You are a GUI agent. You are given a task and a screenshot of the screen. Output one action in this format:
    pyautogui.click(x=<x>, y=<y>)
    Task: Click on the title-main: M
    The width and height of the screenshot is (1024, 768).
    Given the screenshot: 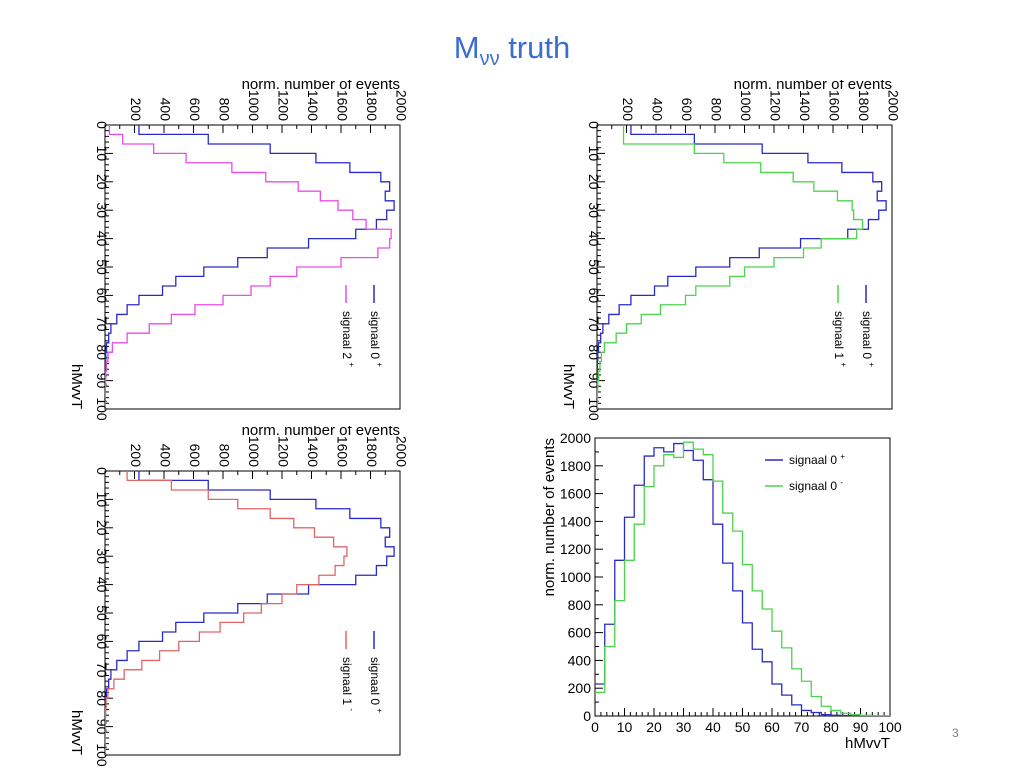 What is the action you would take?
    pyautogui.click(x=466, y=47)
    